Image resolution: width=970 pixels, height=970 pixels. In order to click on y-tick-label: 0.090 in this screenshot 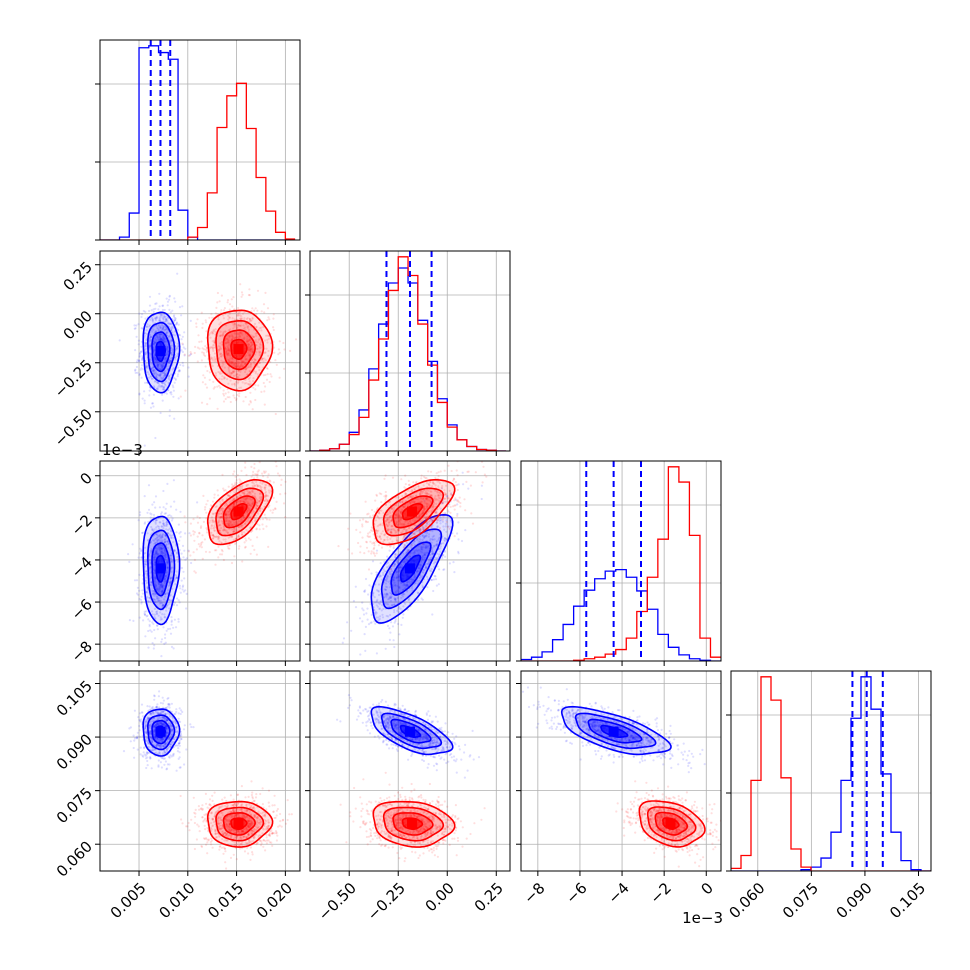, I will do `click(74, 751)`.